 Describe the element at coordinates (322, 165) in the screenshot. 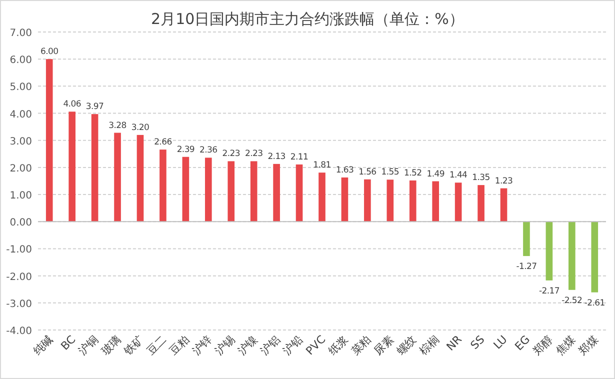

I see `data-label: 1.81` at that location.